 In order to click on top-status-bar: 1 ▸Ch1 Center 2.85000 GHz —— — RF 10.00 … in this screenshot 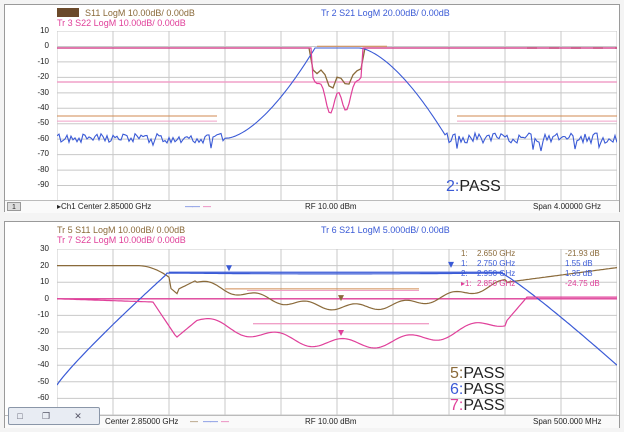, I will do `click(312, 206)`.